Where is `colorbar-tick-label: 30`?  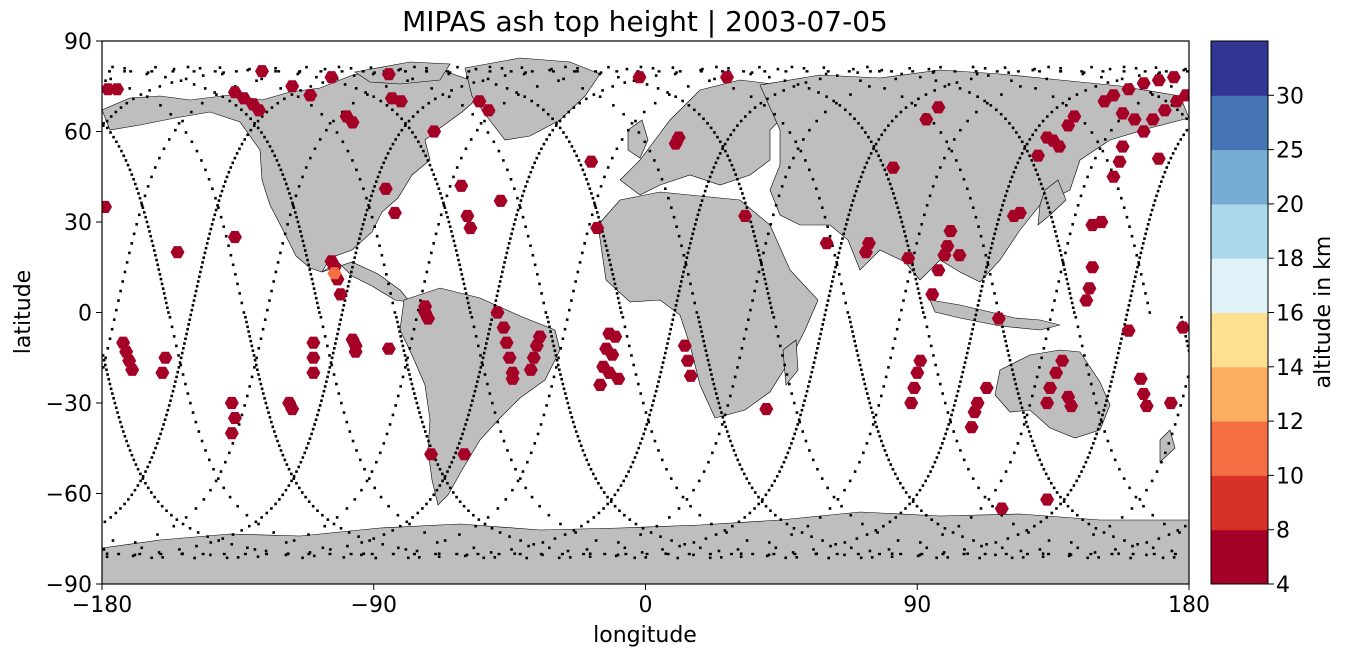 colorbar-tick-label: 30 is located at coordinates (1290, 96).